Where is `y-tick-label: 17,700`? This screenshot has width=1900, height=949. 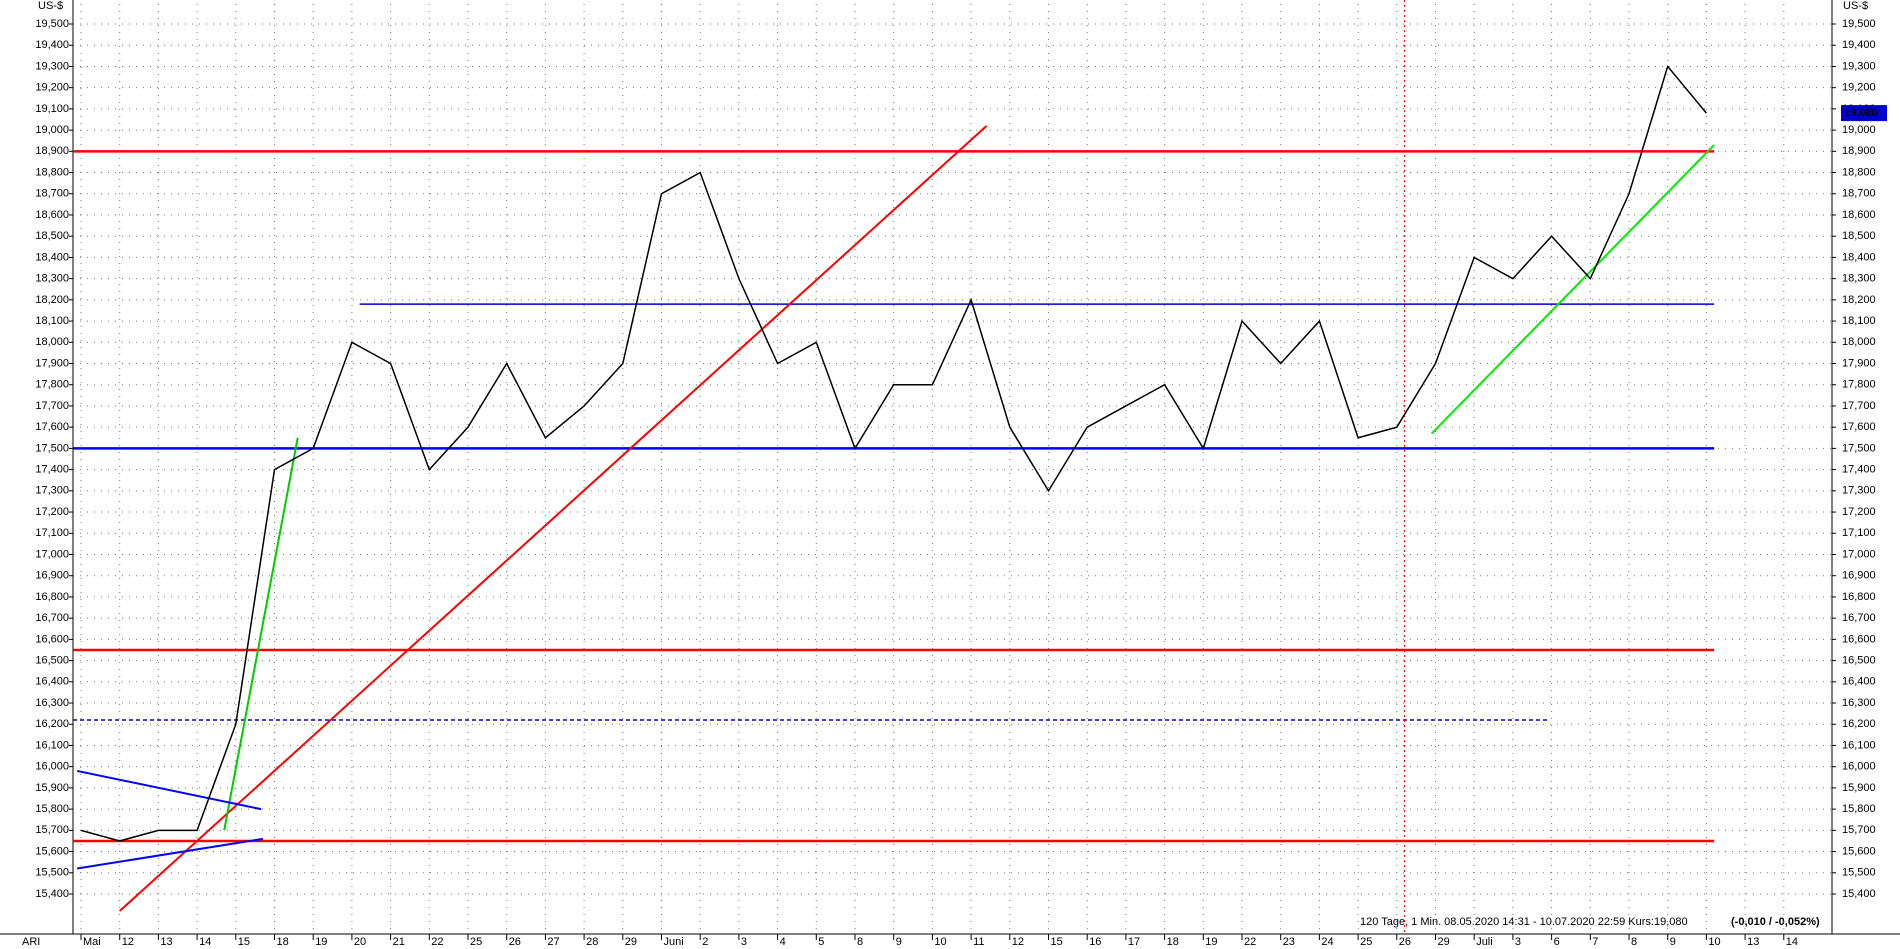
y-tick-label: 17,700 is located at coordinates (1859, 406).